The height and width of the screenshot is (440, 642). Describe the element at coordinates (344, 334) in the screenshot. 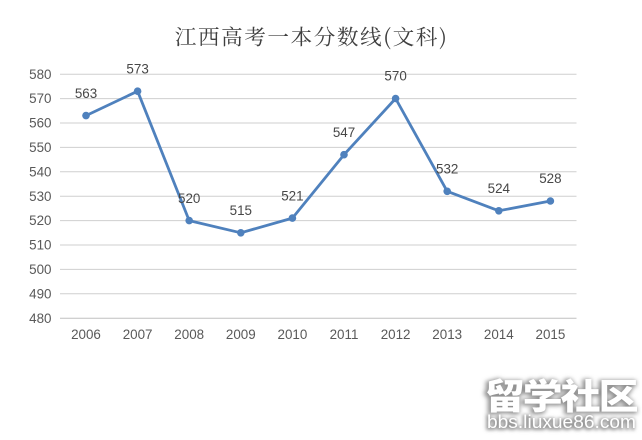

I see `svg-text: 2011` at that location.